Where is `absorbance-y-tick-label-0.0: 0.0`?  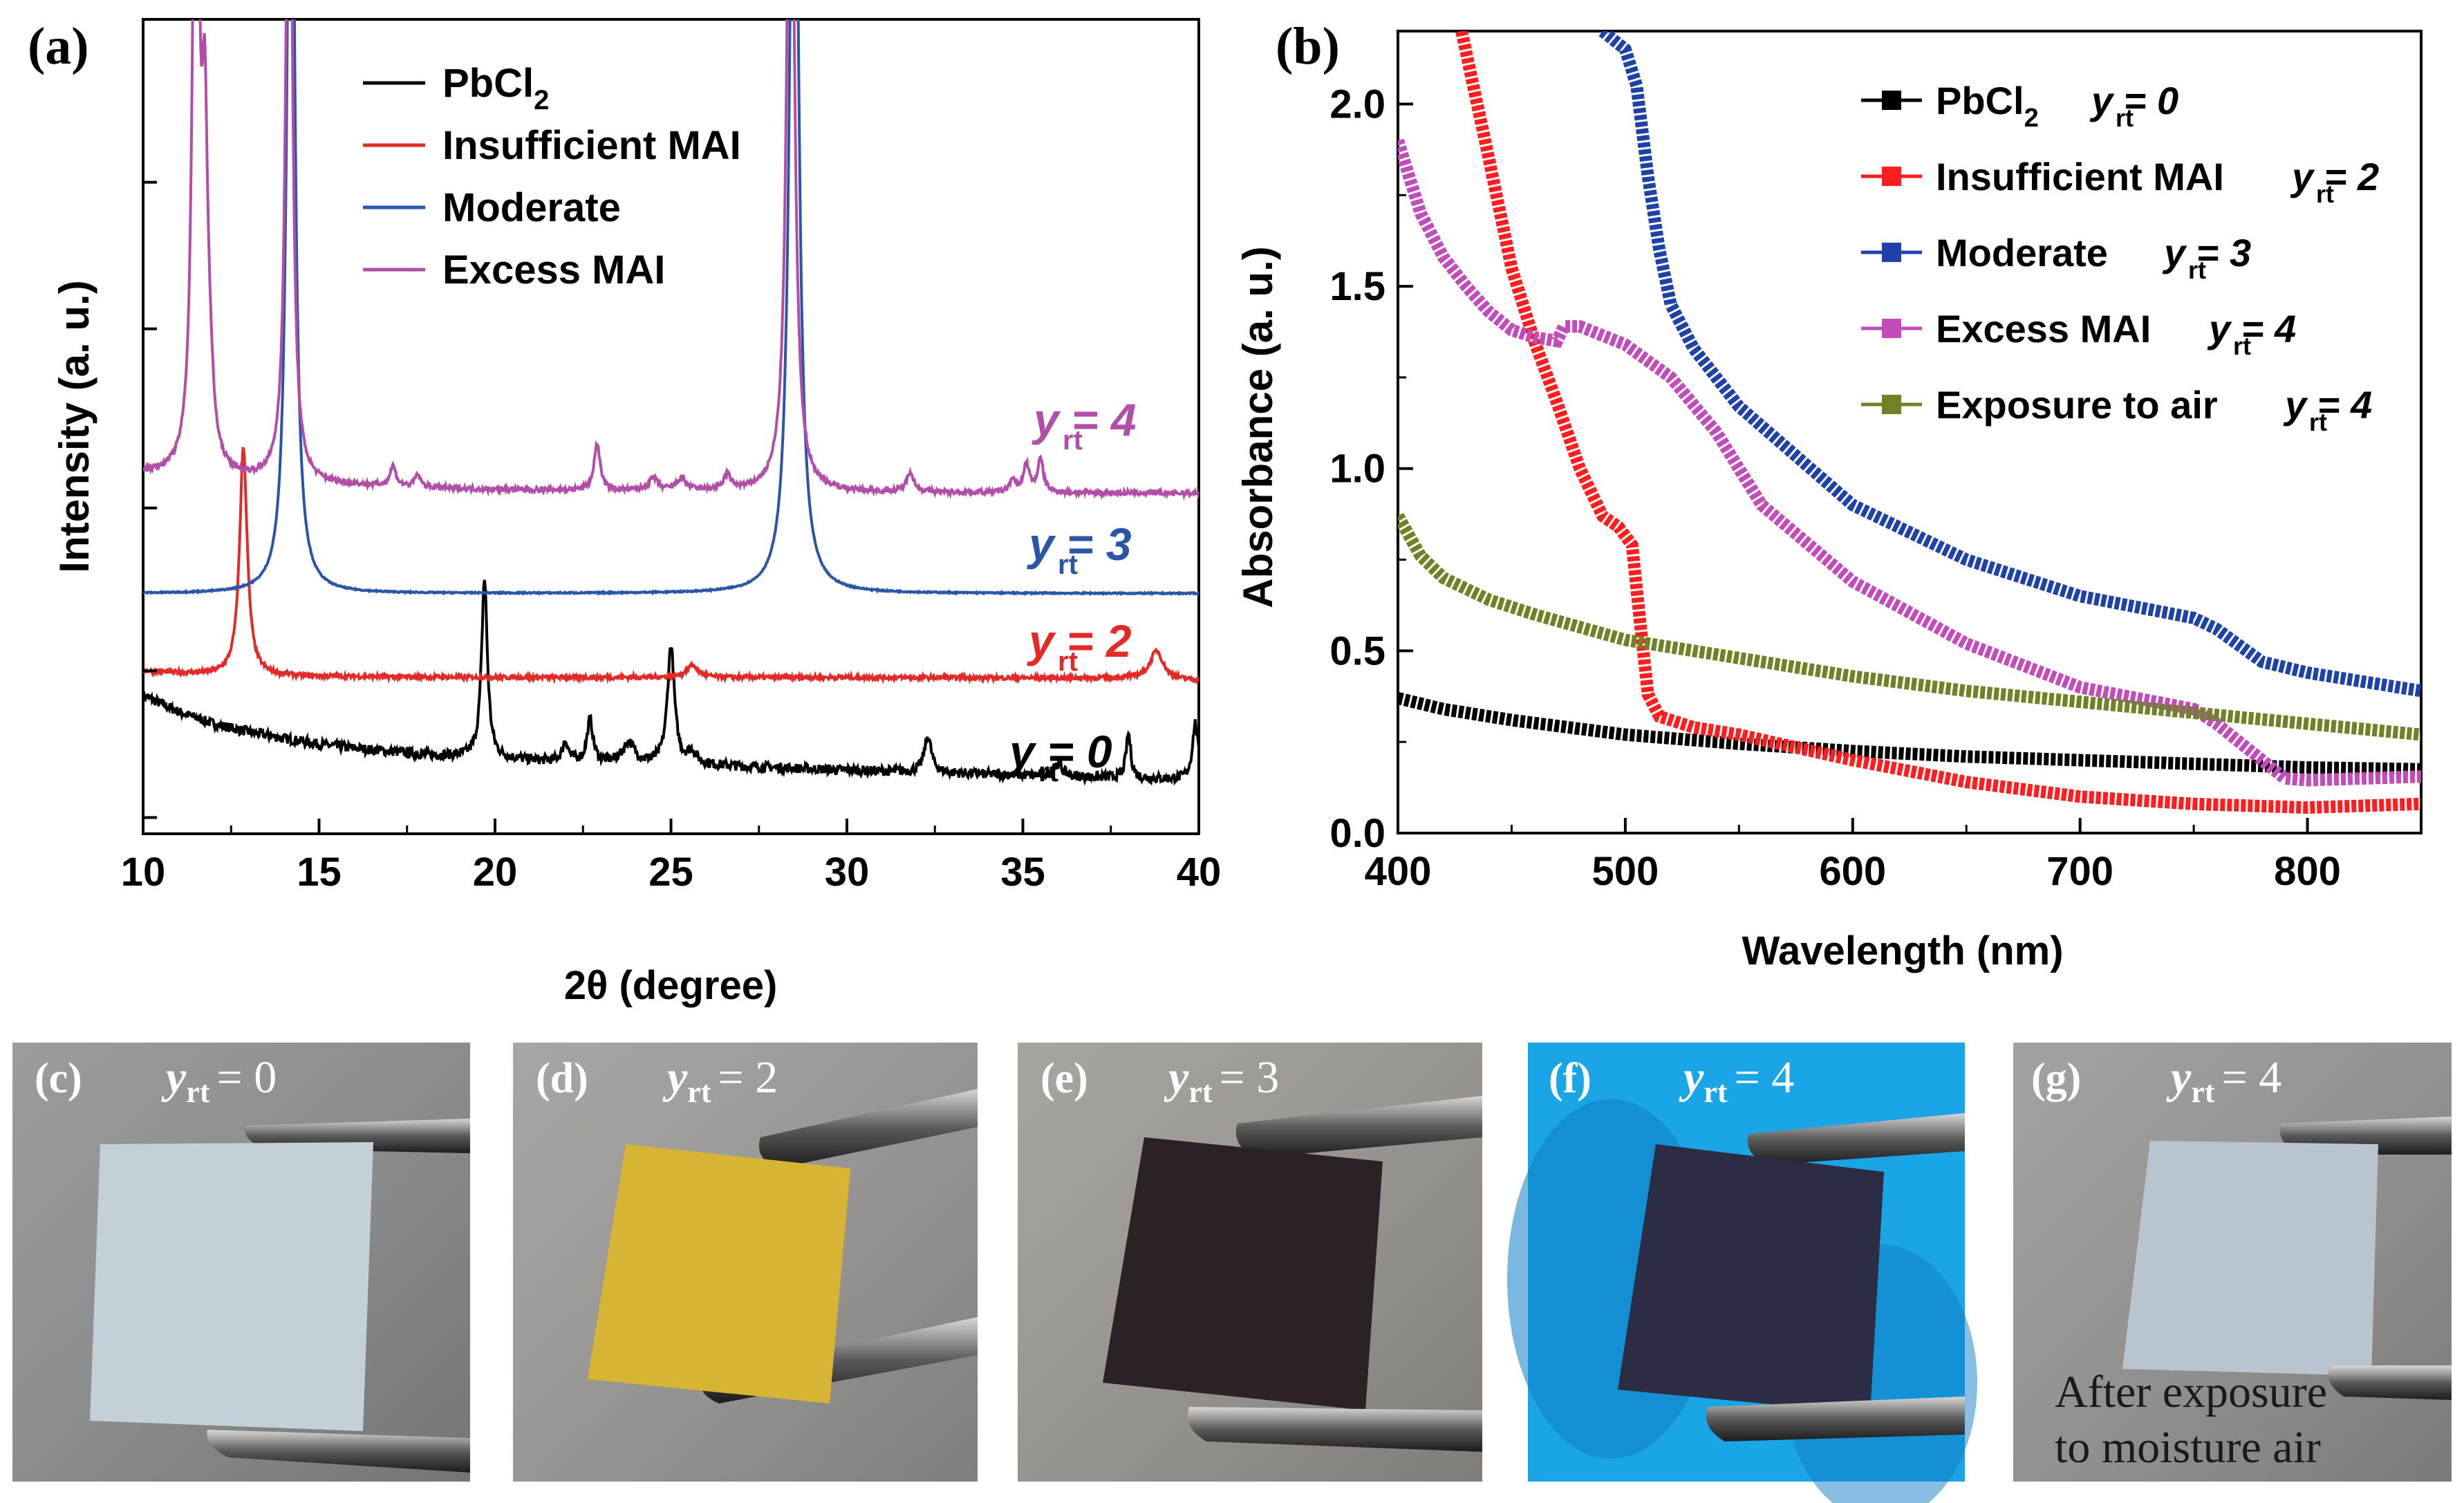 absorbance-y-tick-label-0.0: 0.0 is located at coordinates (1357, 834).